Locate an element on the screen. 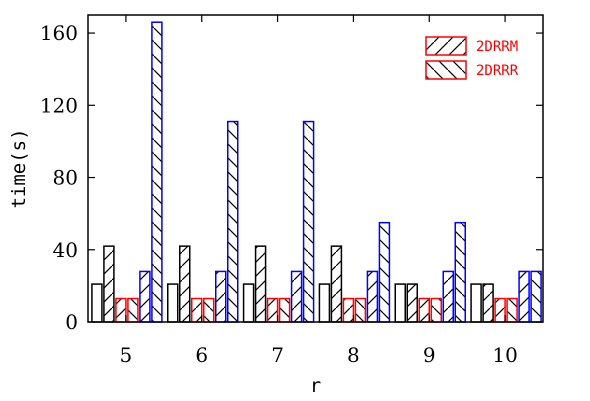  y-tick-label: 80 is located at coordinates (65, 178).